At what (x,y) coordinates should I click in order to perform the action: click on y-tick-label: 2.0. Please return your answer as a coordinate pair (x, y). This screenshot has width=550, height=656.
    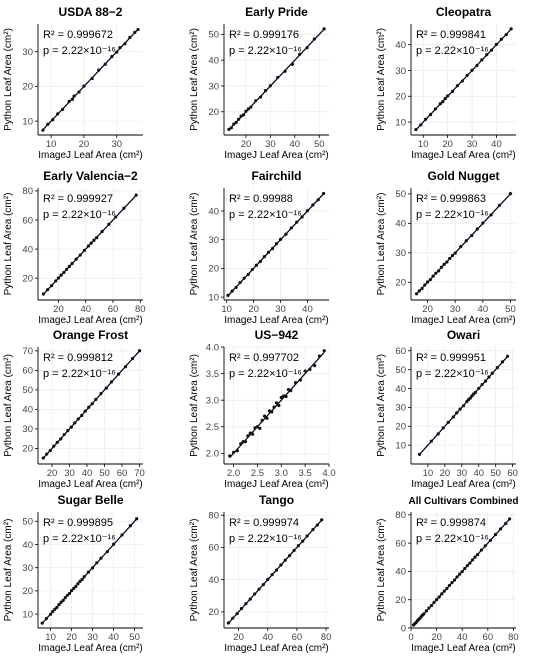
    Looking at the image, I should click on (212, 454).